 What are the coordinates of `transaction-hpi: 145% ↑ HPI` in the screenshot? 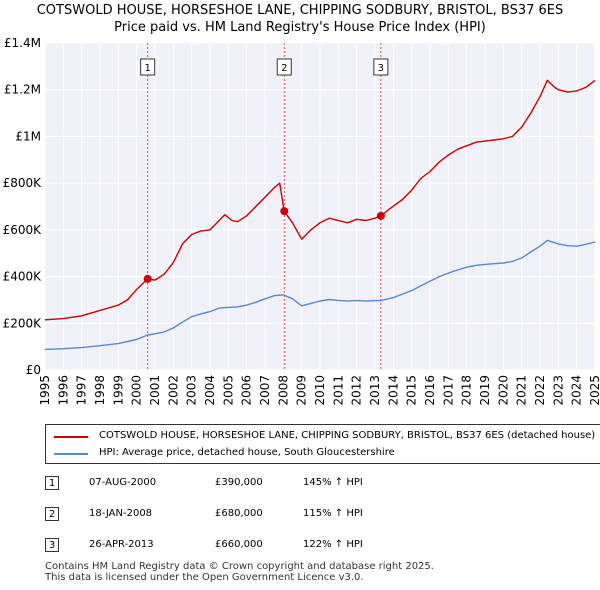 It's located at (333, 482).